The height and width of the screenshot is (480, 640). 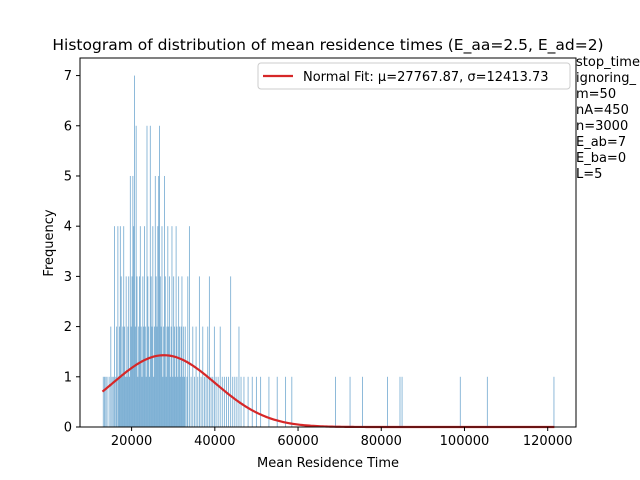 I want to click on annotation-na: nA=450, so click(x=602, y=110).